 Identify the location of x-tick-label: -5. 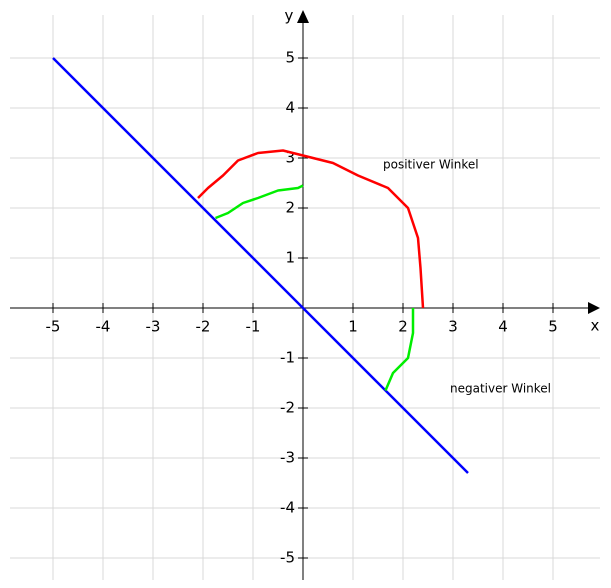
(53, 327).